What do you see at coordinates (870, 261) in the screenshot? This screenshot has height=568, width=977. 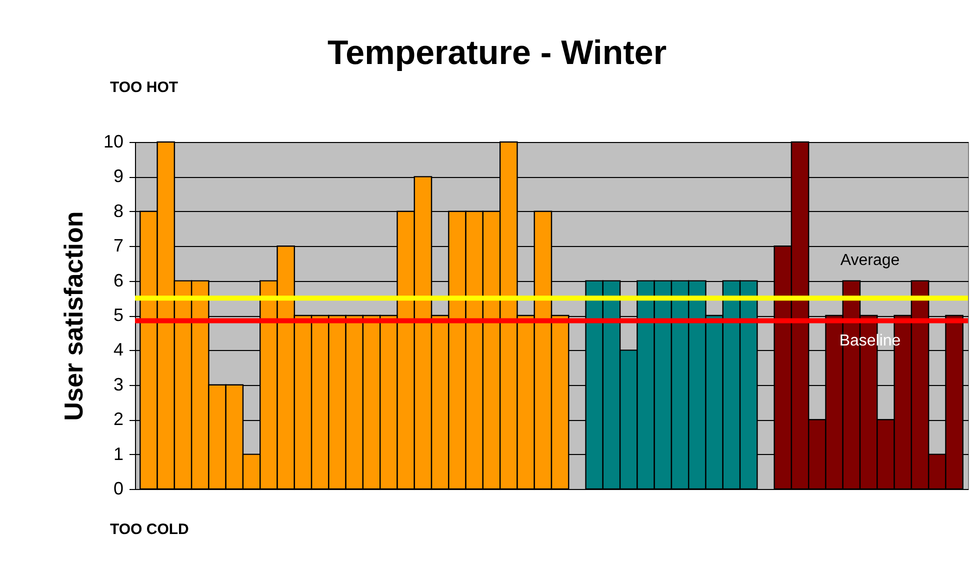 I see `ref-line-label: Average` at bounding box center [870, 261].